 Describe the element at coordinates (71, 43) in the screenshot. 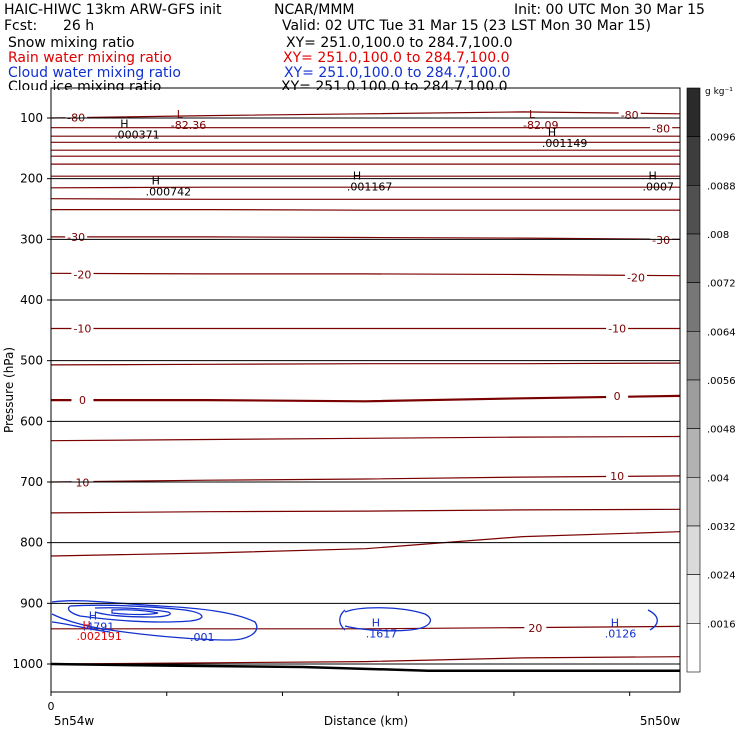

I see `field-snow-name: Snow mixing ratio` at that location.